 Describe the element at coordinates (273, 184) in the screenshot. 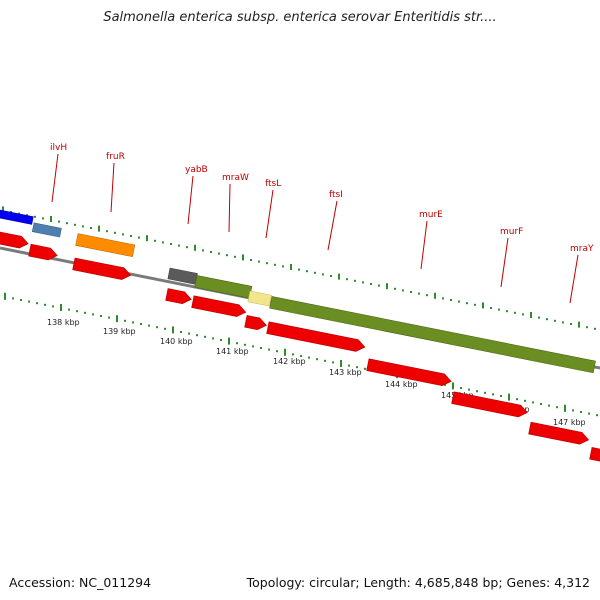

I see `gene-label-ftsL: ftsL` at that location.